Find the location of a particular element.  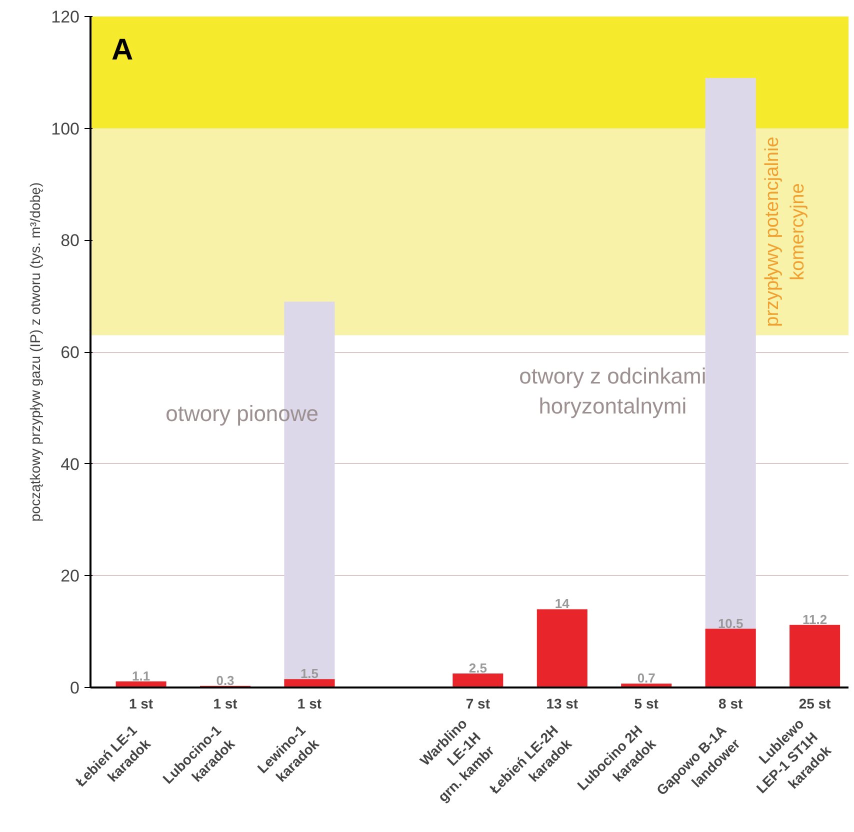

data-label: 1.5 is located at coordinates (309, 674).